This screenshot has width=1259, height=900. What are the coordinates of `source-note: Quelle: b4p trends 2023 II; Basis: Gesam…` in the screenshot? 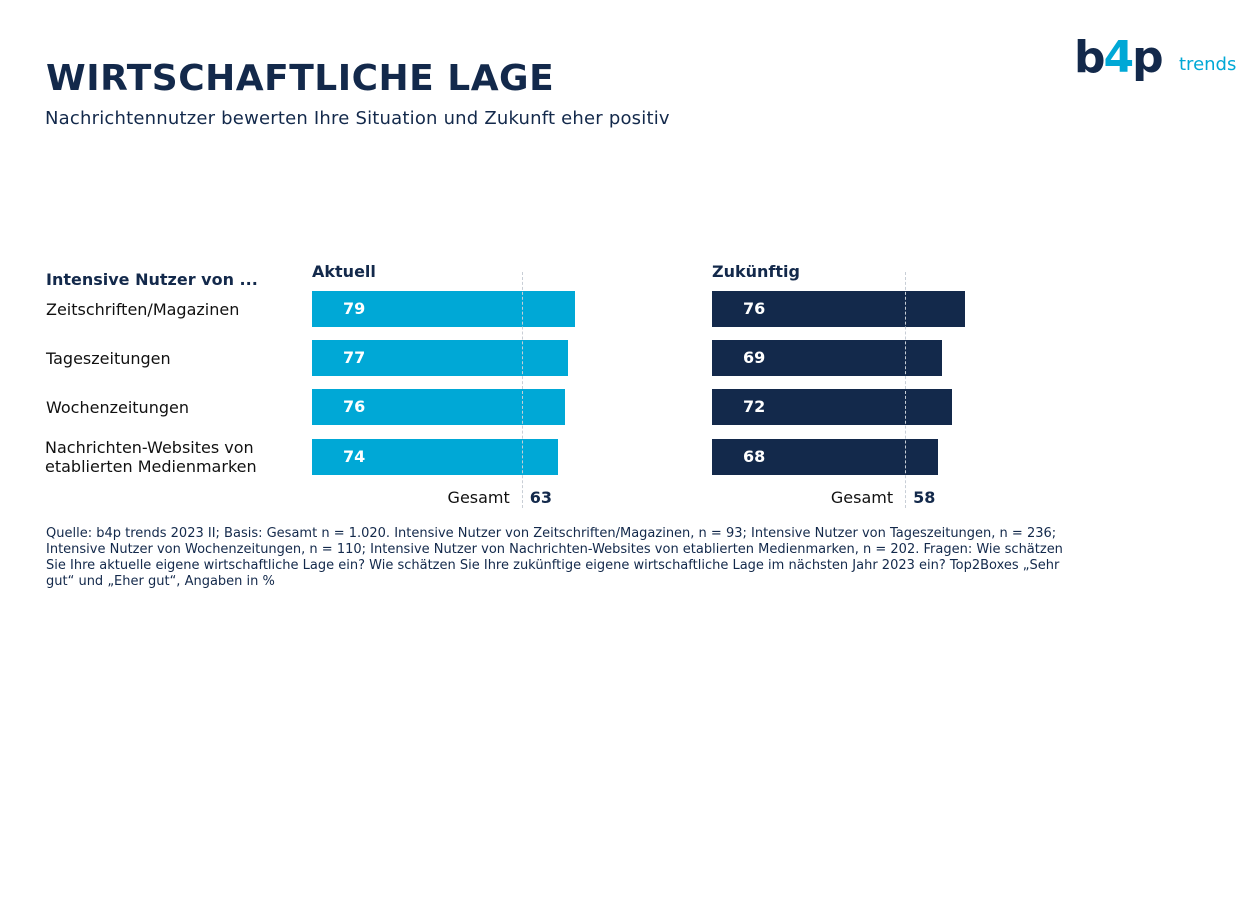 It's located at (554, 557).